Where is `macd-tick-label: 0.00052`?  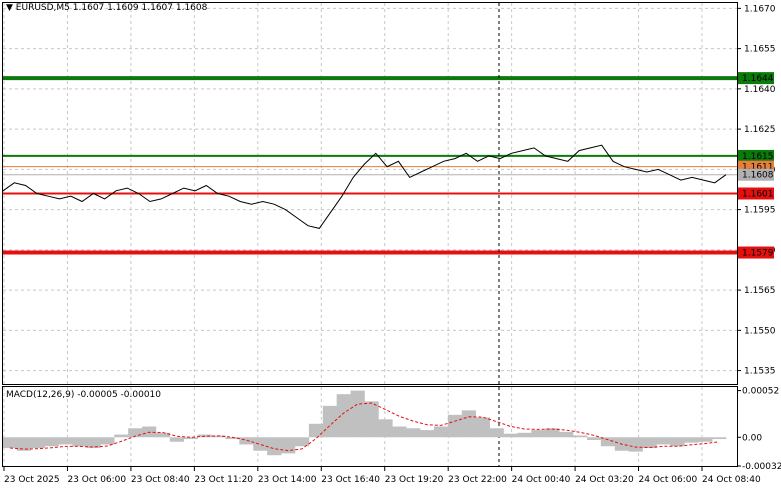
macd-tick-label: 0.00052 is located at coordinates (760, 392).